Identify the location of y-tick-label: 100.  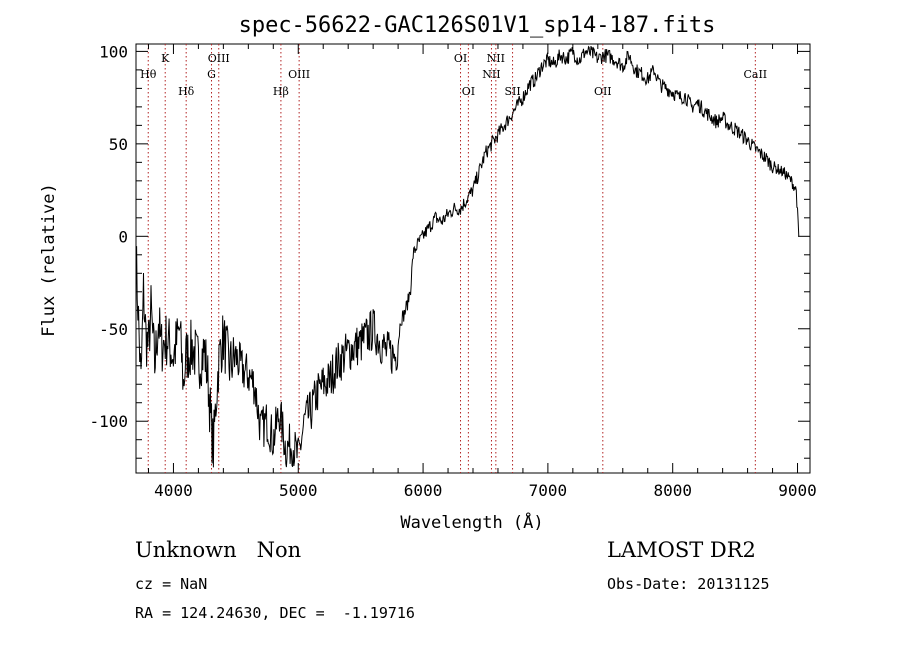
(113, 51).